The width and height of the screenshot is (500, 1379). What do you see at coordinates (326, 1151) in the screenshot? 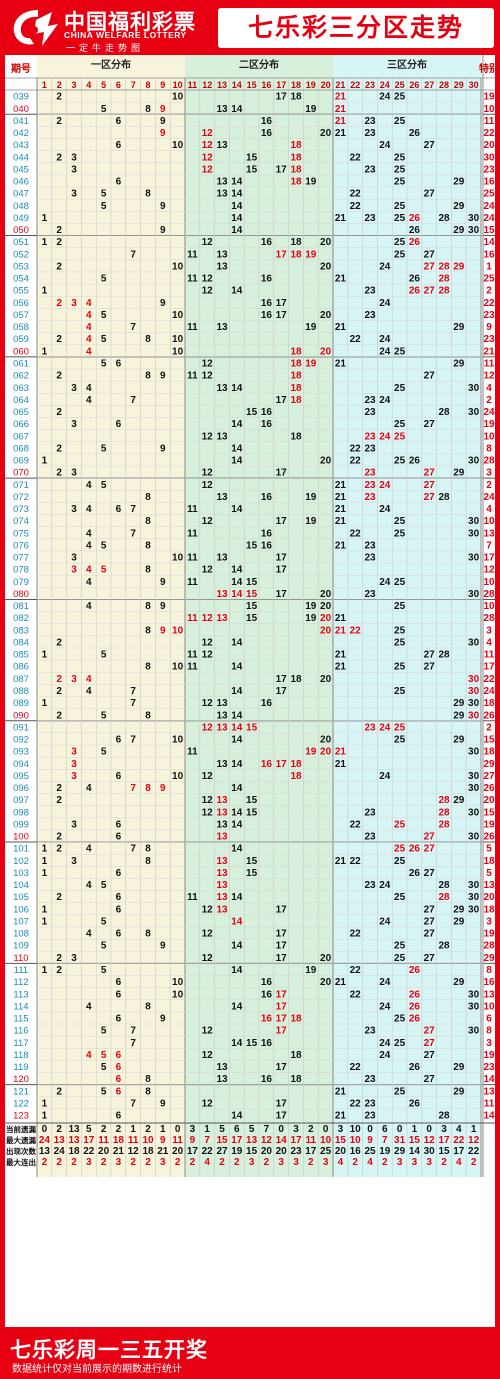
I see `stat-value: 25` at bounding box center [326, 1151].